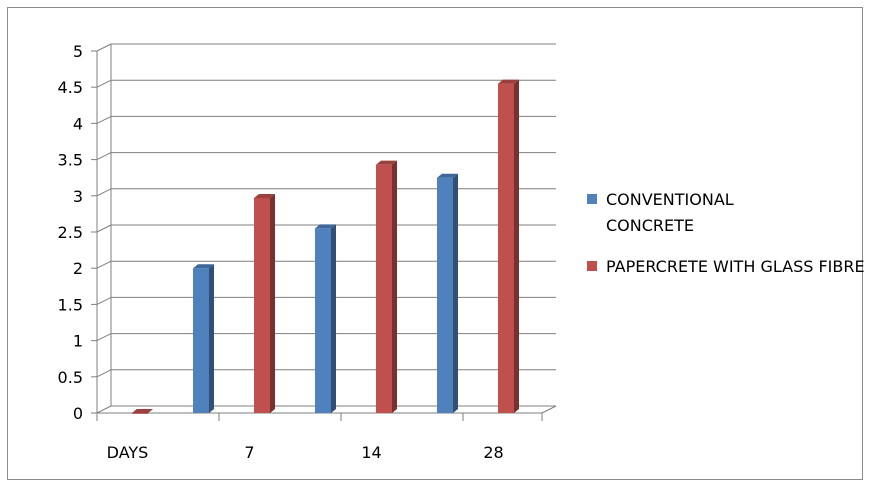  What do you see at coordinates (78, 123) in the screenshot?
I see `y-tick-label: 4` at bounding box center [78, 123].